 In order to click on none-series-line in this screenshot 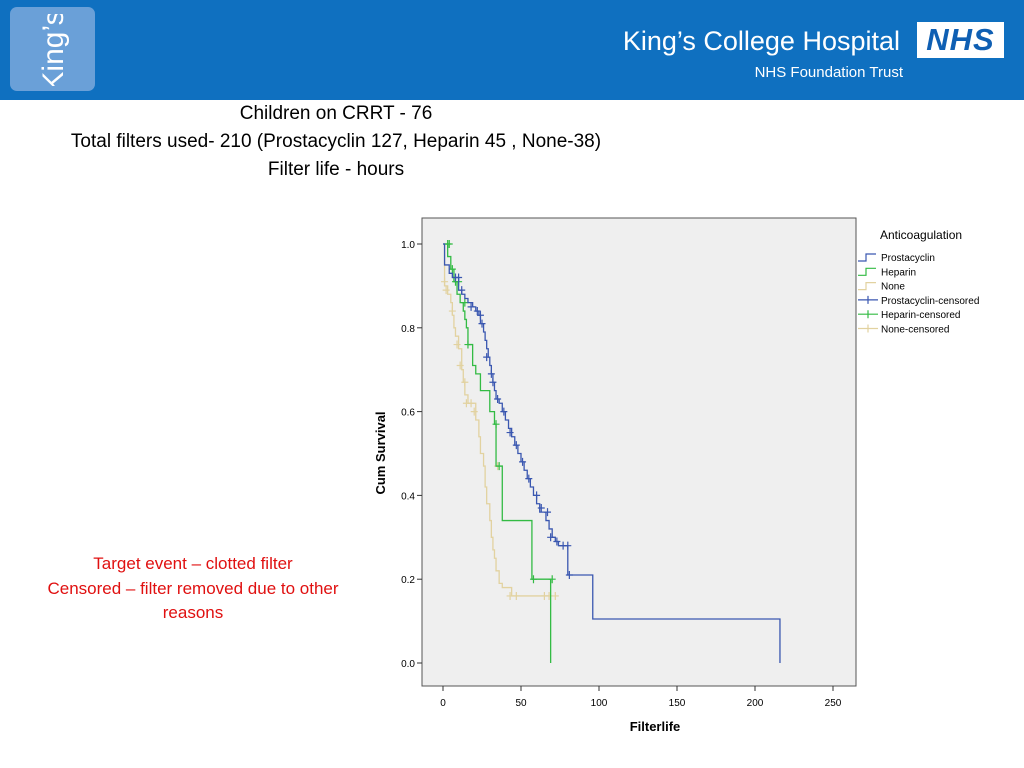, I will do `click(496, 420)`.